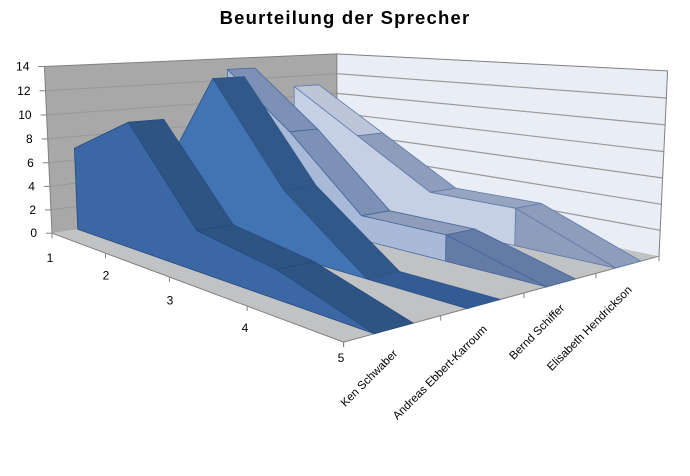 This screenshot has height=476, width=690. What do you see at coordinates (50, 258) in the screenshot?
I see `svg-text: 1` at bounding box center [50, 258].